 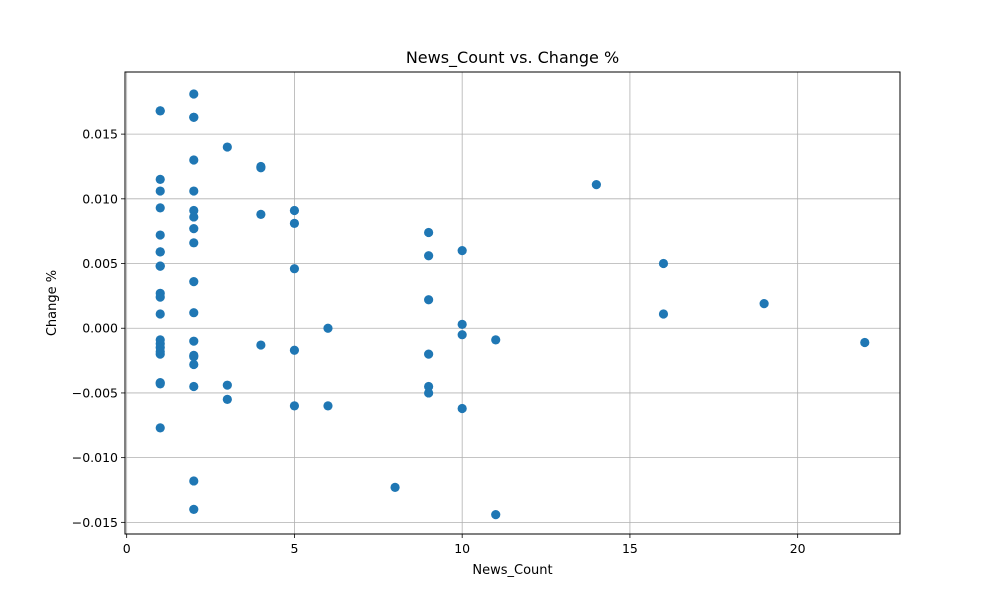 I want to click on y-tick-label: 0.010, so click(x=100, y=198).